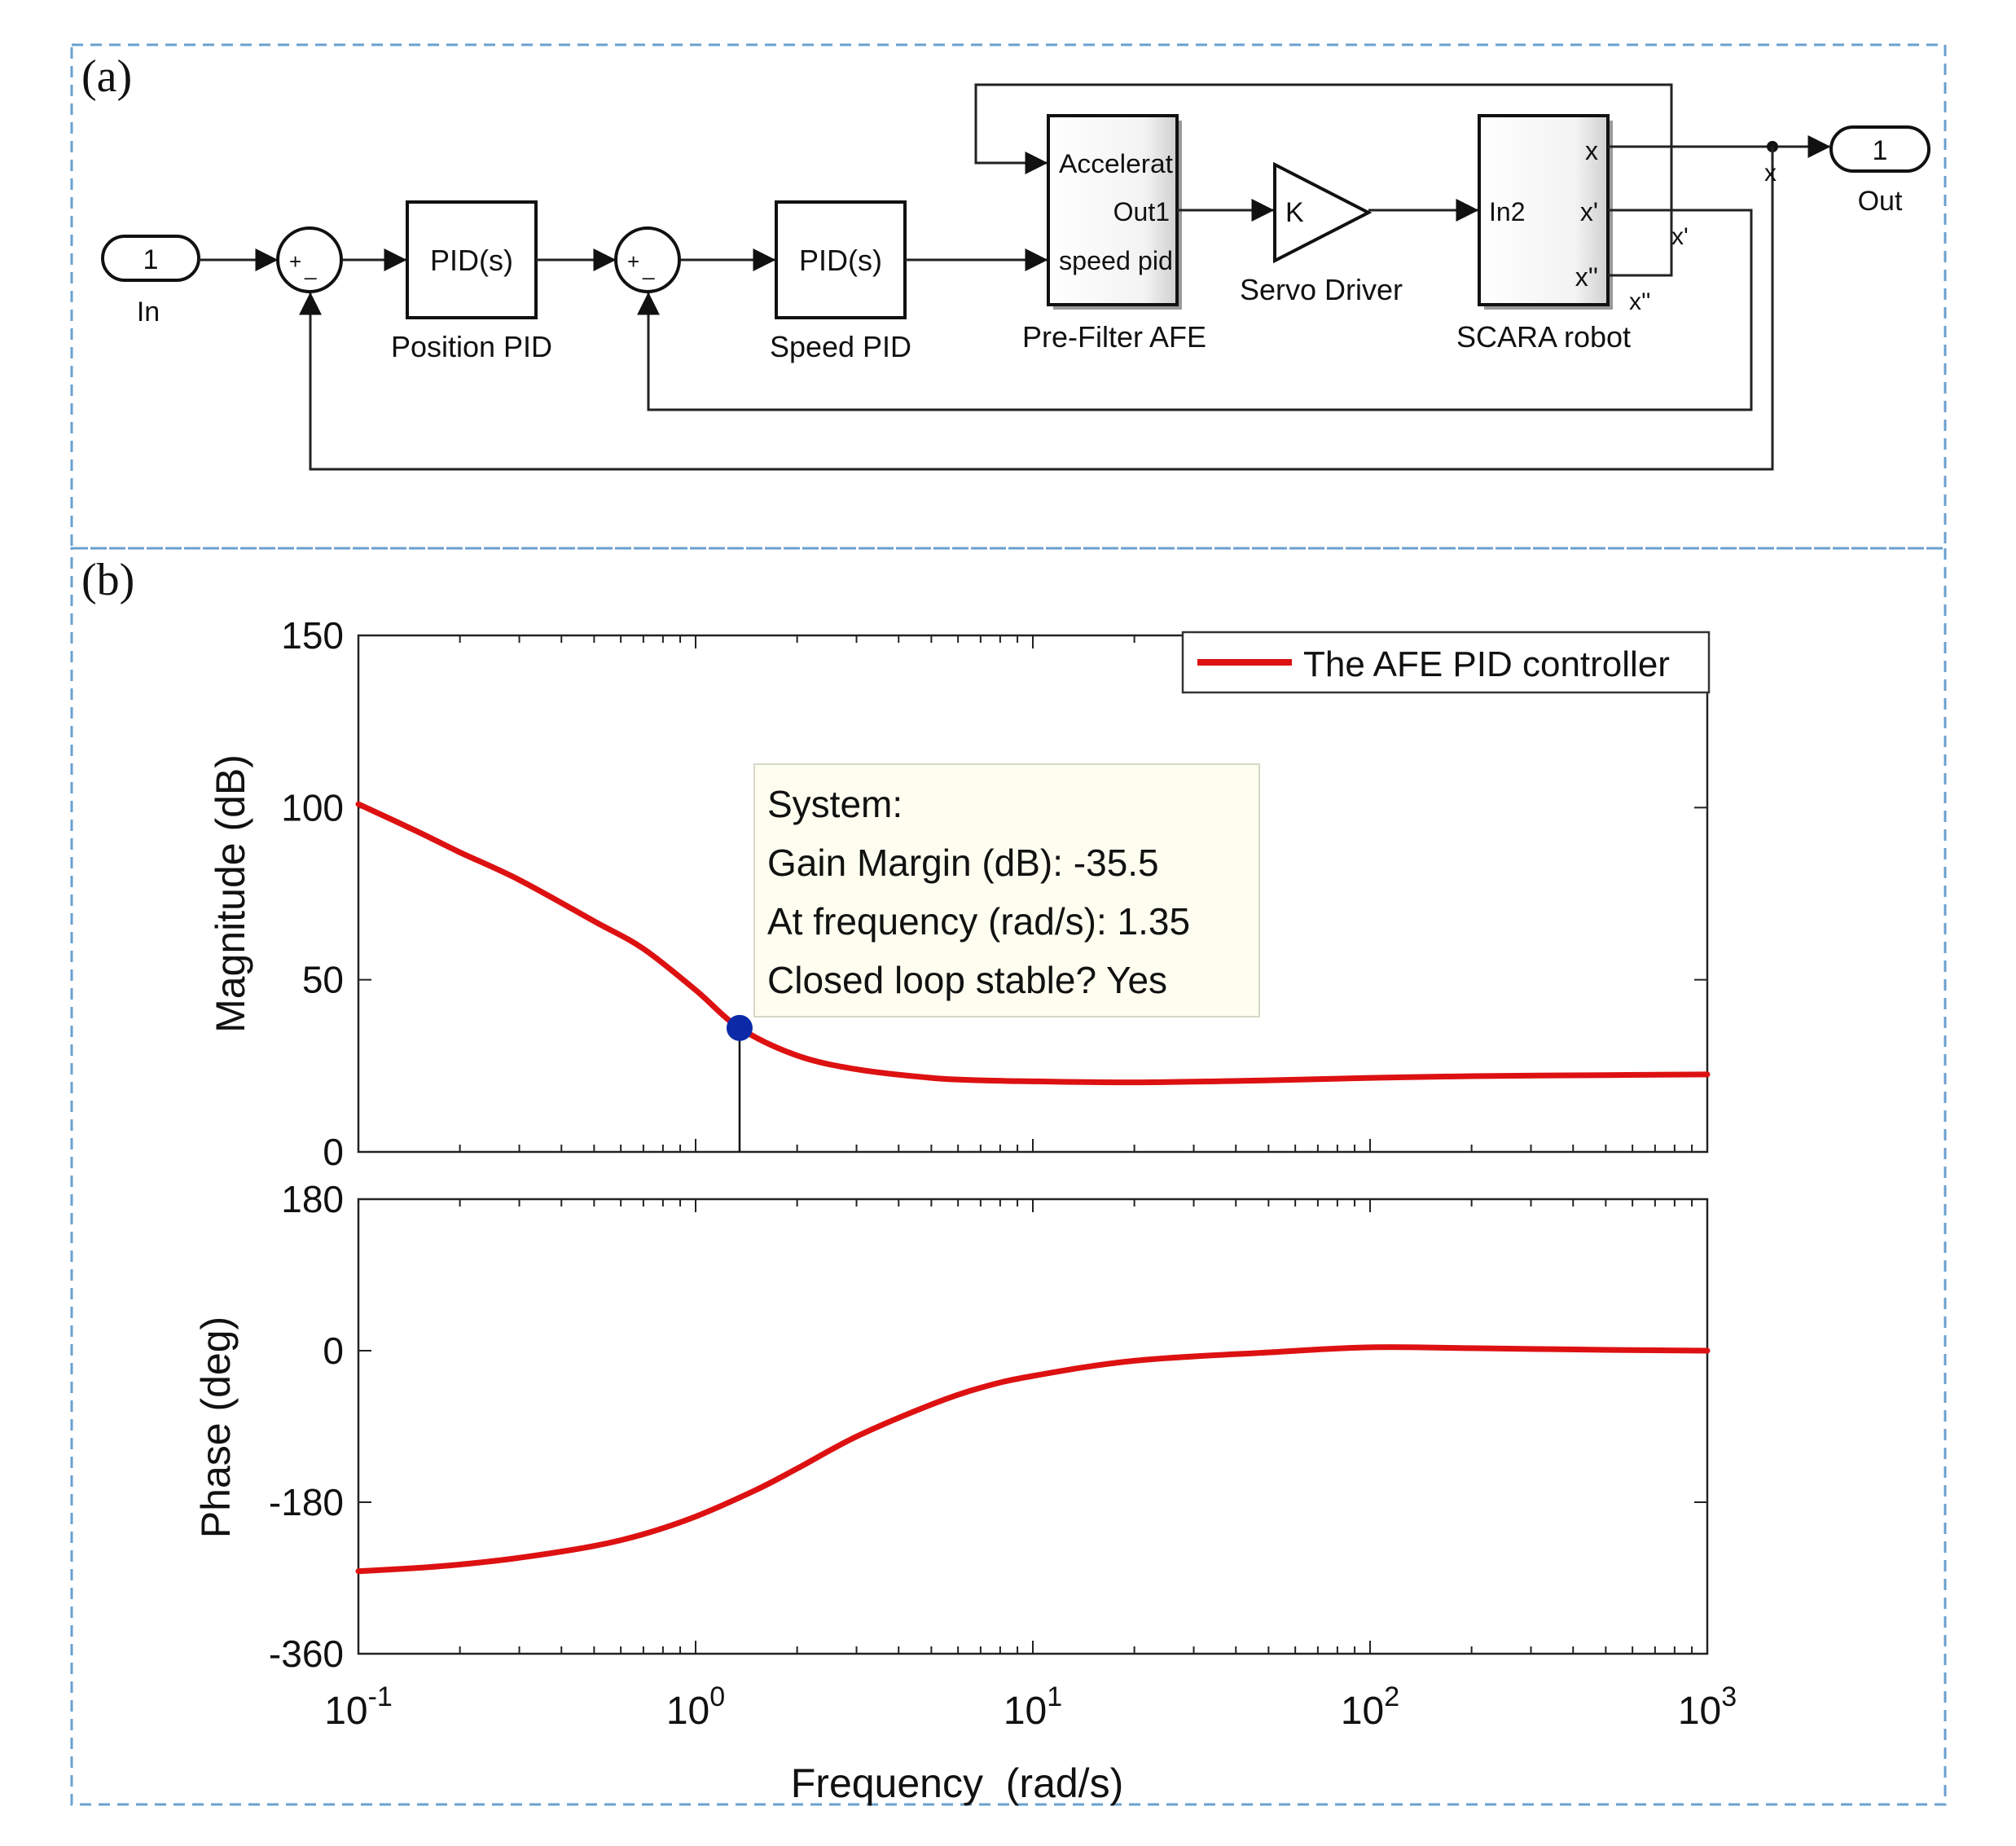  What do you see at coordinates (1543, 234) in the screenshot?
I see `scara-robot-block: In2 x x' x'' SCARA robot` at bounding box center [1543, 234].